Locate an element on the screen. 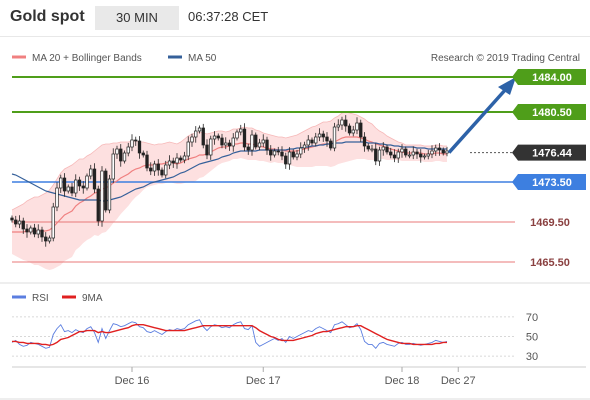 Image resolution: width=590 pixels, height=400 pixels. rsi-lines is located at coordinates (229, 334).